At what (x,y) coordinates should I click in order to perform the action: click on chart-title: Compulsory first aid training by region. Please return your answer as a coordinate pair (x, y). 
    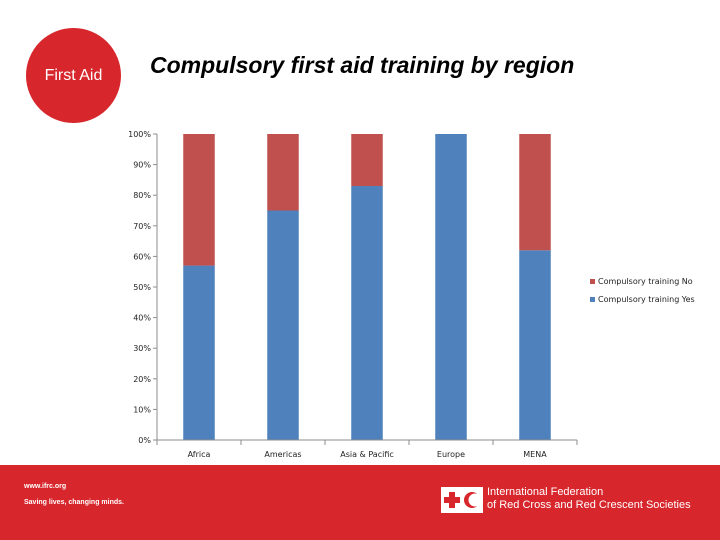
    Looking at the image, I should click on (362, 65).